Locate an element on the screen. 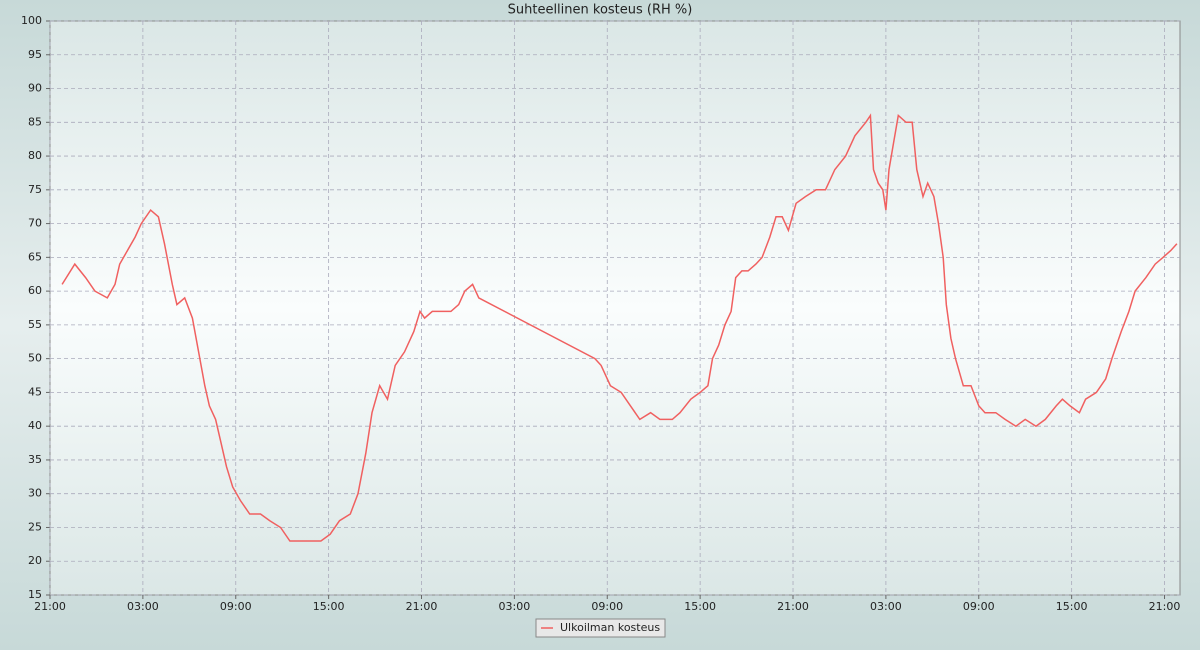  y-tick-label: 40 is located at coordinates (35, 425).